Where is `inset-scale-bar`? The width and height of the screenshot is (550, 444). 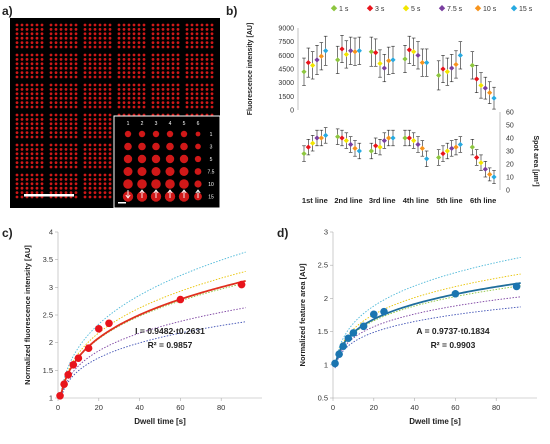 inset-scale-bar is located at coordinates (122, 203).